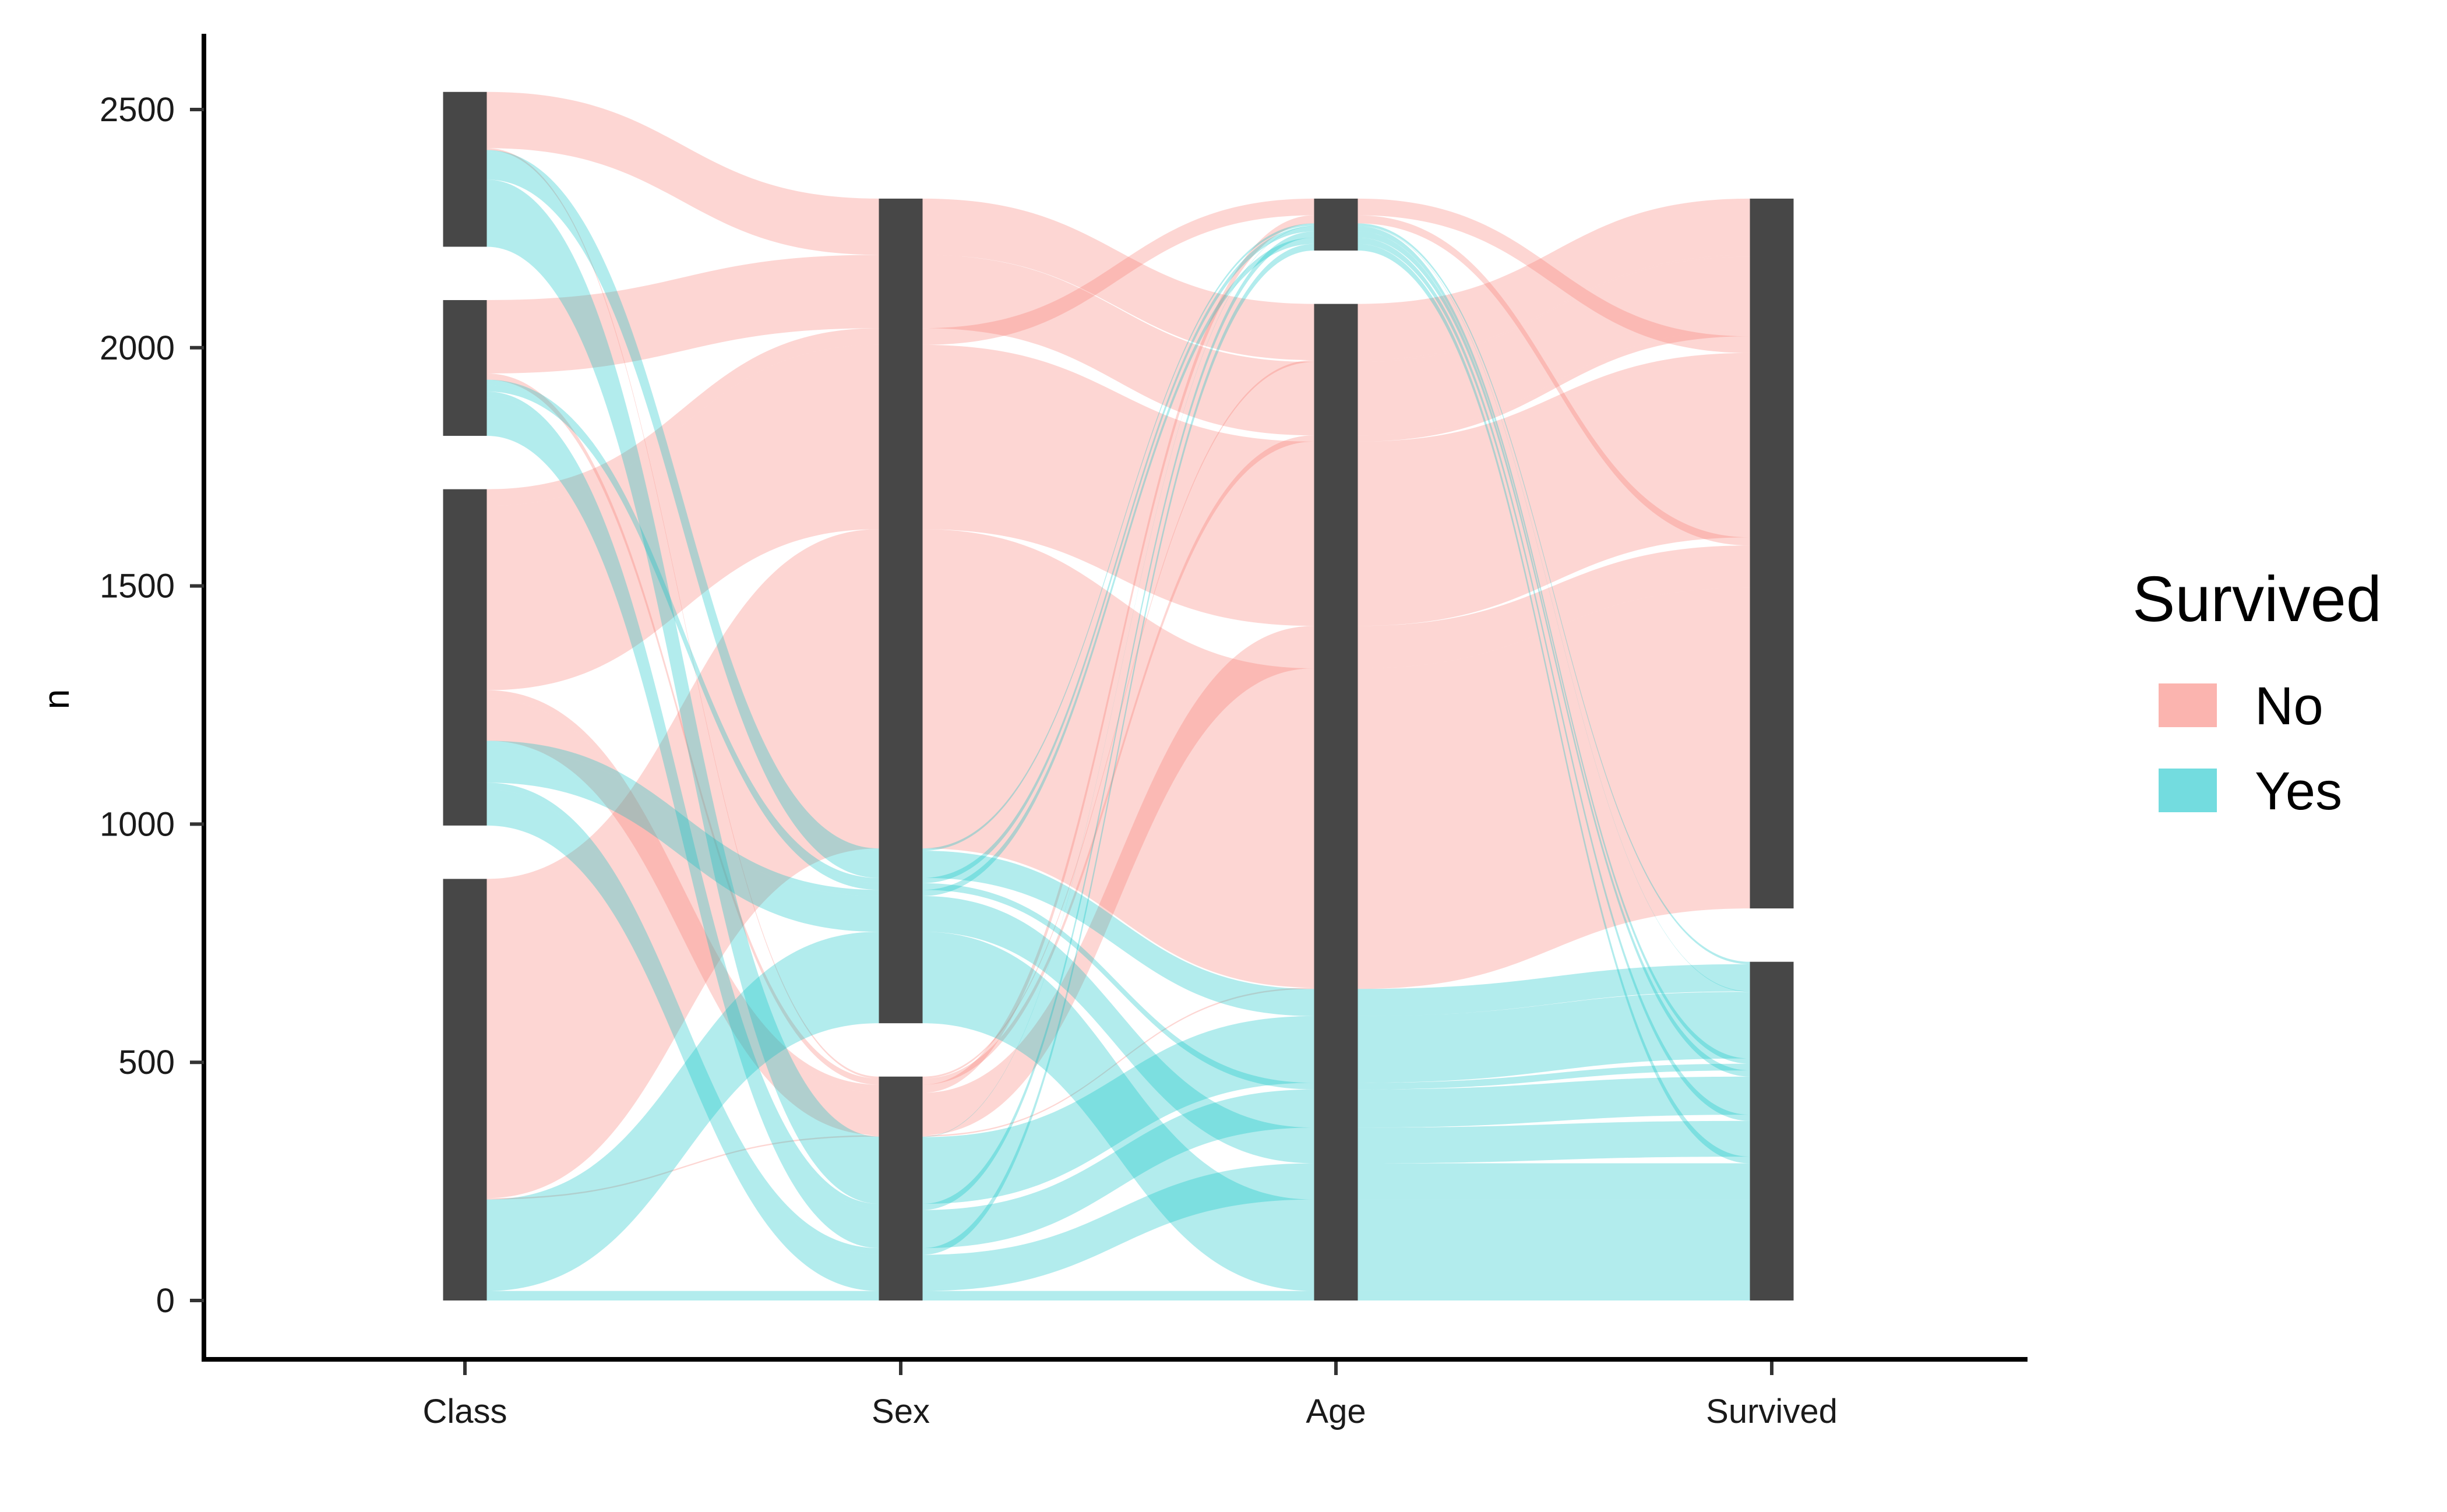 The image size is (2447, 1512). What do you see at coordinates (165, 1301) in the screenshot?
I see `y-tick-label: 0` at bounding box center [165, 1301].